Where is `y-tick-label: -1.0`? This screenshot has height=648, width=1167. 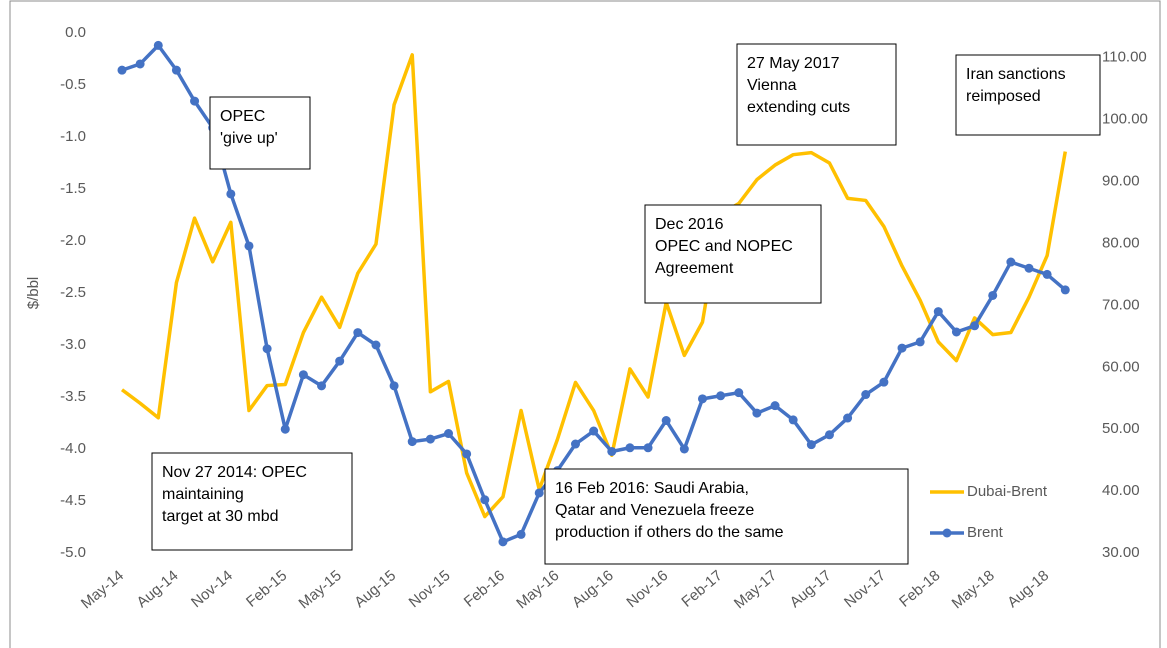 y-tick-label: -1.0 is located at coordinates (73, 136).